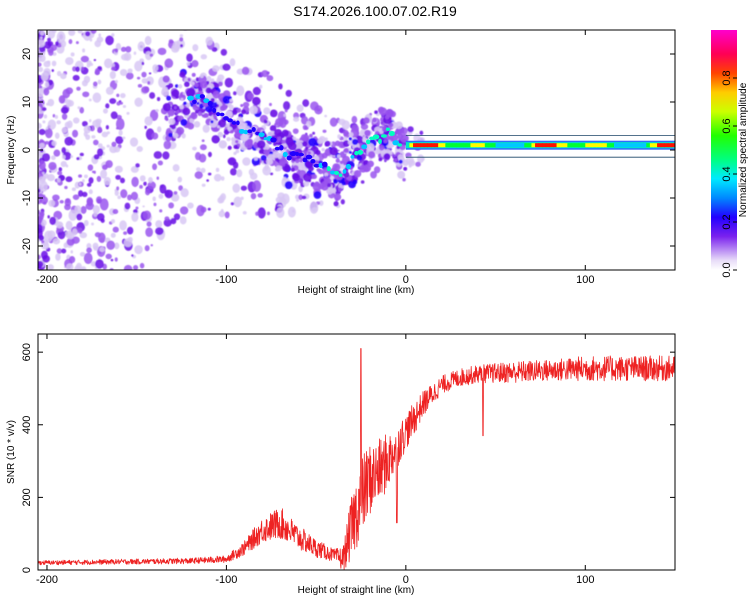  Describe the element at coordinates (743, 149) in the screenshot. I see `colorbar-label: Normalized spectral amplitude` at that location.